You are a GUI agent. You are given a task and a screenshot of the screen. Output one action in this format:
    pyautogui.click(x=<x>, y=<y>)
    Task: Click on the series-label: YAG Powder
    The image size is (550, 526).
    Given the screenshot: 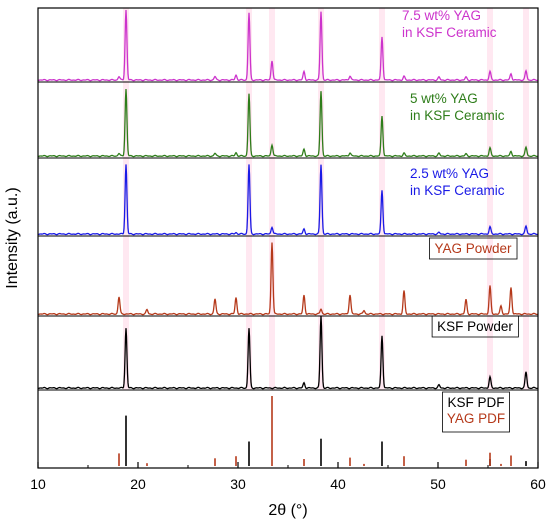 What is the action you would take?
    pyautogui.click(x=473, y=248)
    